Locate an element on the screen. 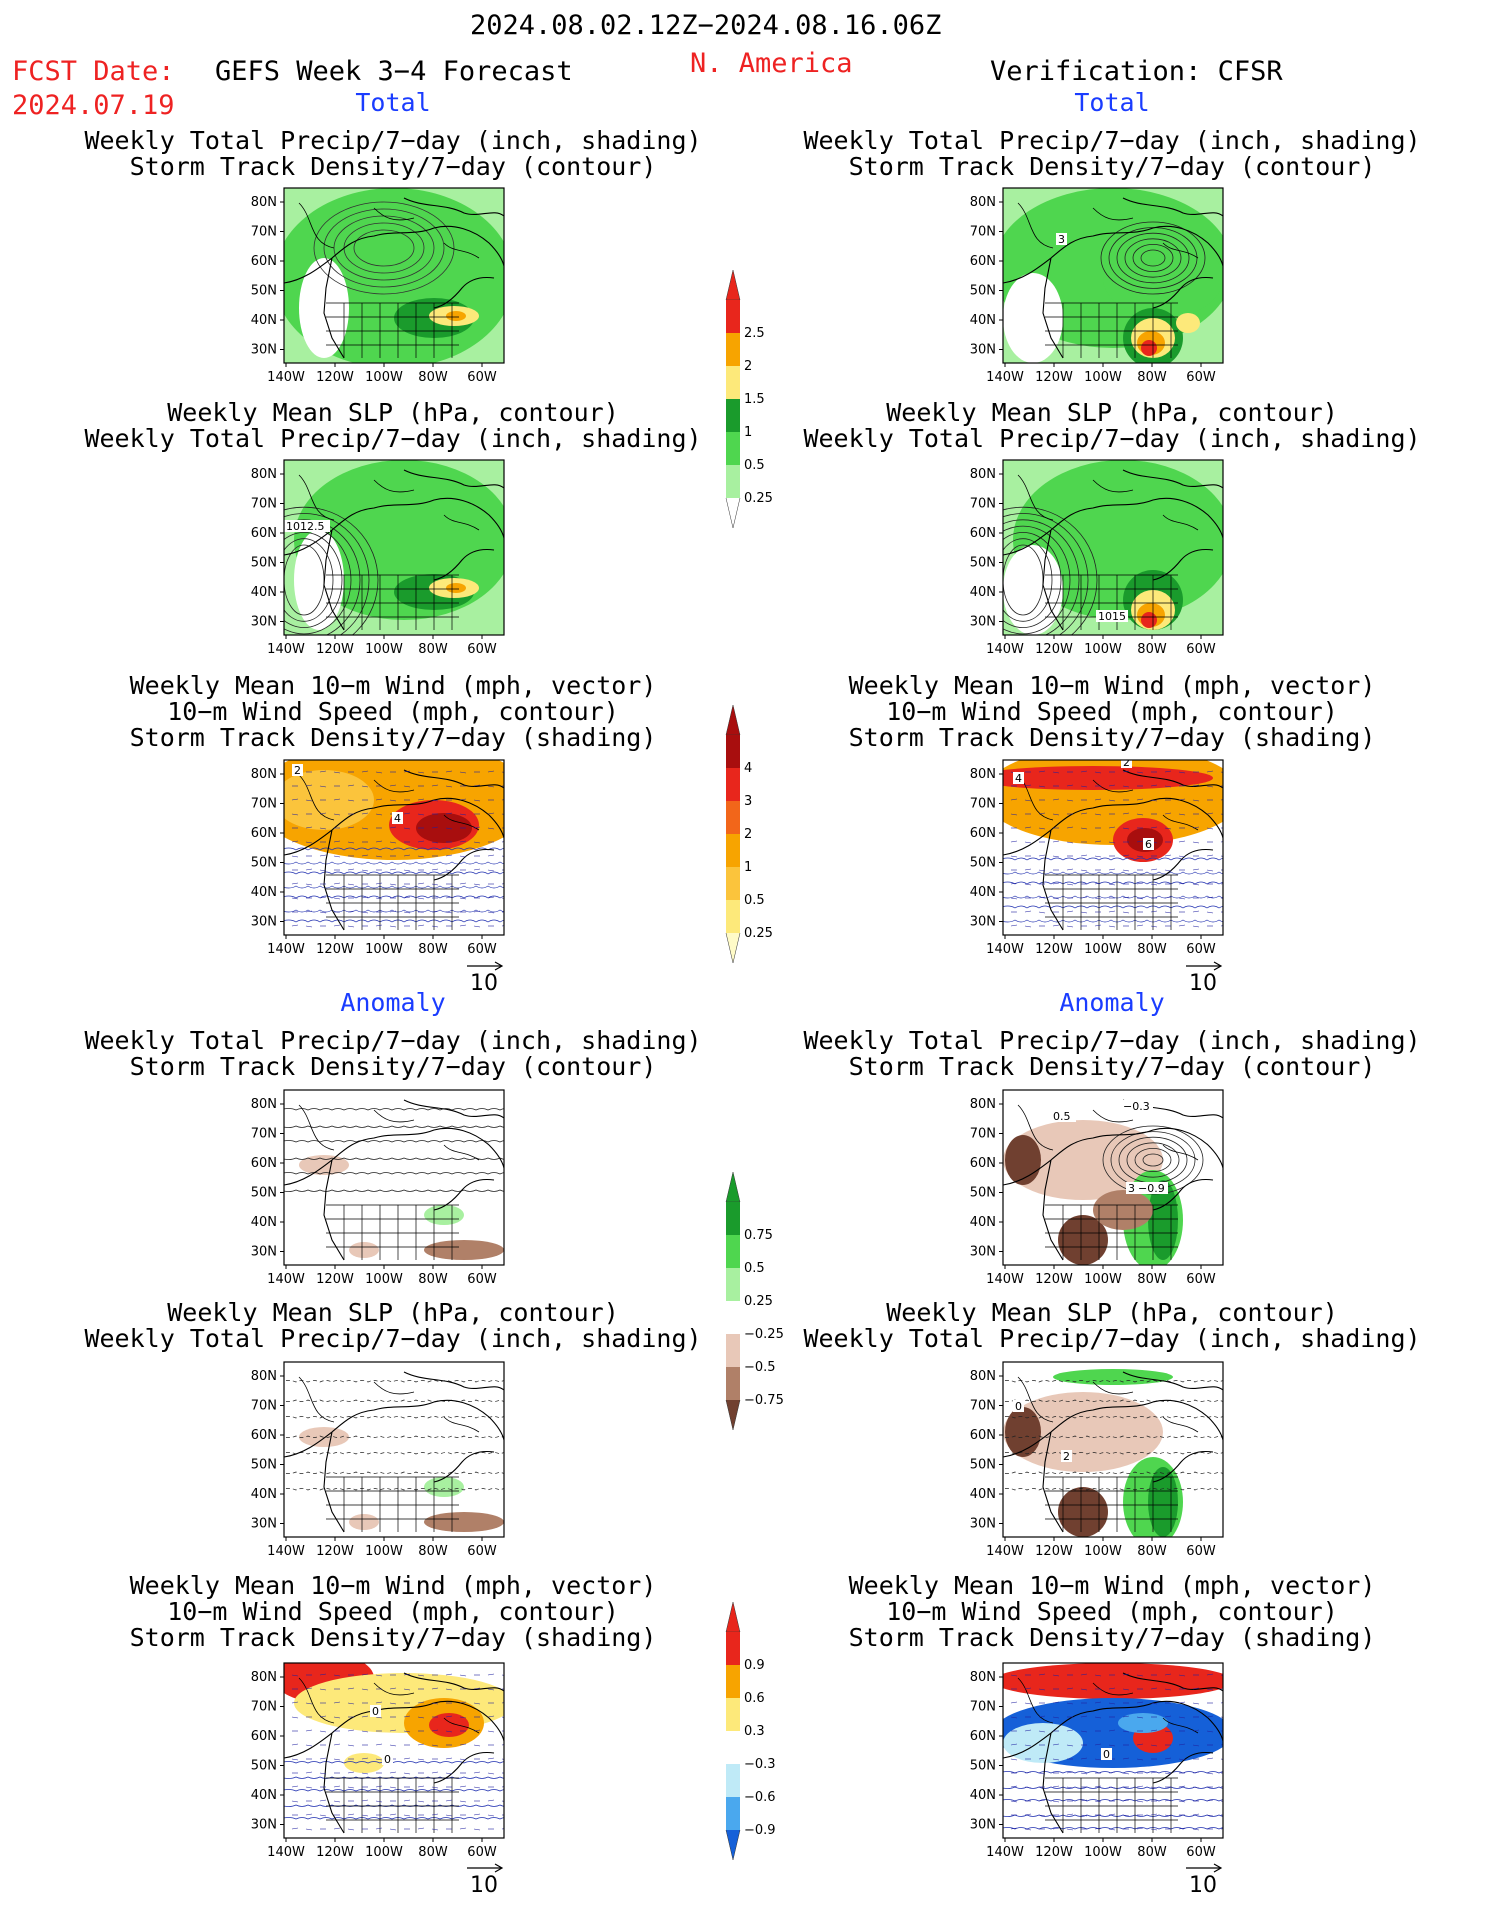 This screenshot has height=1925, width=1487. contour-label: 1015 is located at coordinates (1112, 616).